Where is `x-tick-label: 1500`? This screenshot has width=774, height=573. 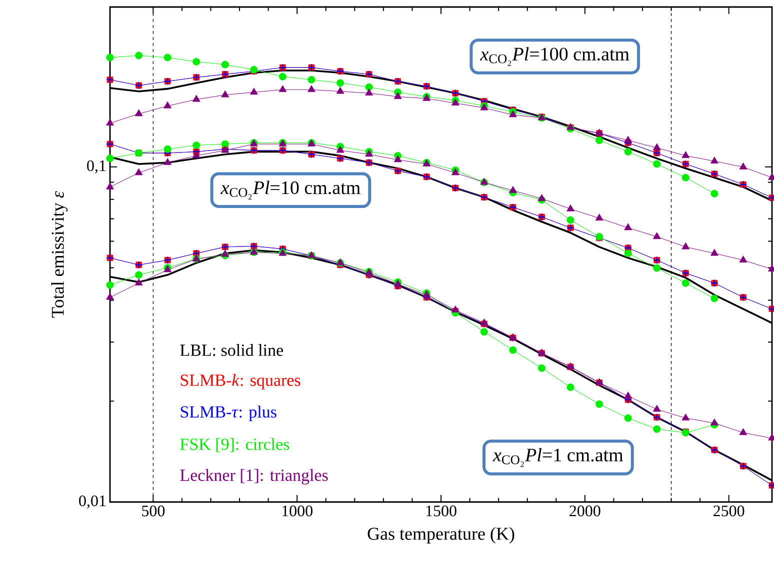 x-tick-label: 1500 is located at coordinates (441, 511).